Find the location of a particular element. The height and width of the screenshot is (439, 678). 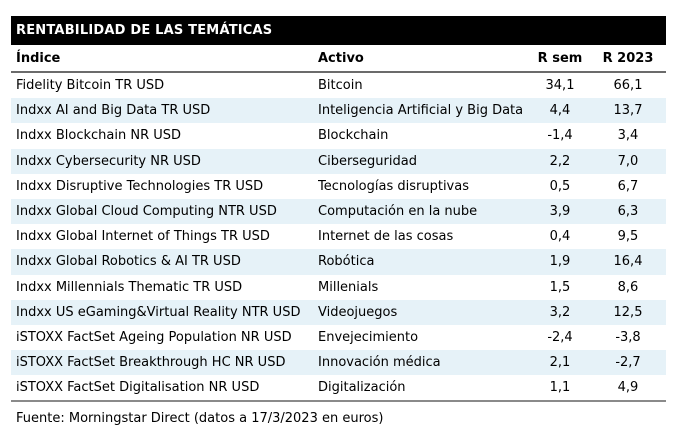

indice-cell: Indxx Global Cloud Computing NTR USD is located at coordinates (146, 212).